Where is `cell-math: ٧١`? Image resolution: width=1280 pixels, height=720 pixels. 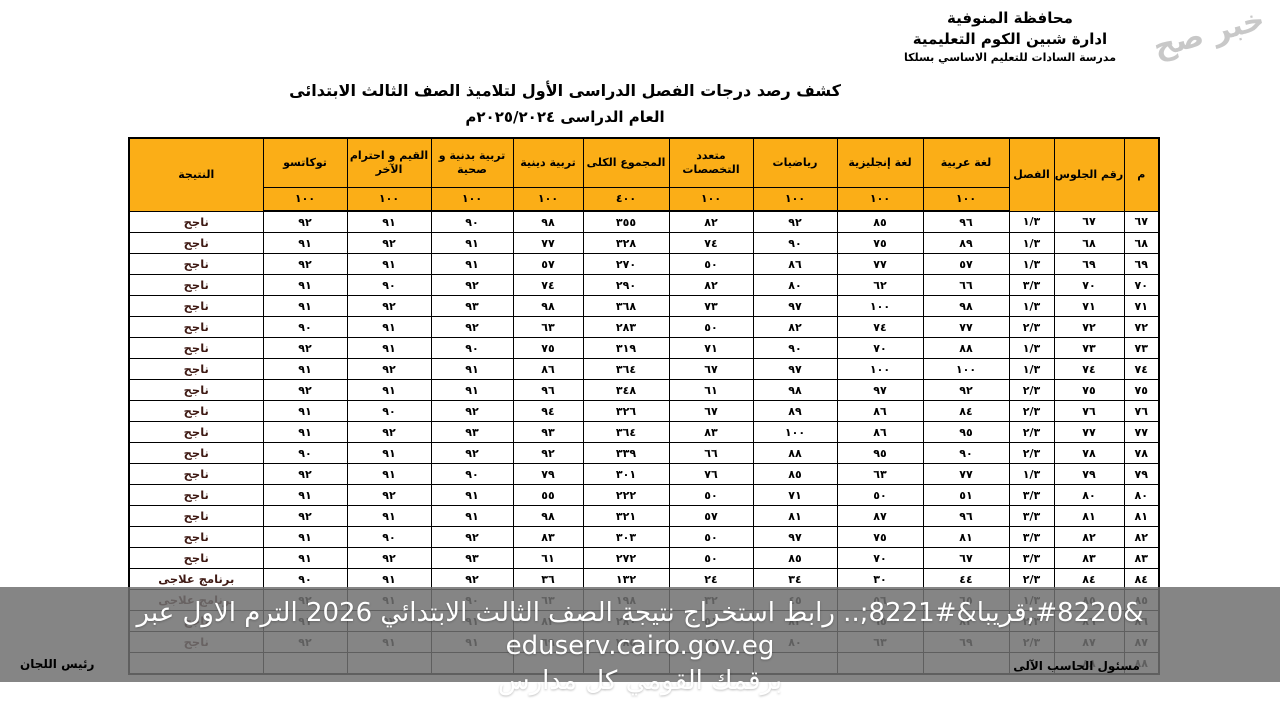 cell-math: ٧١ is located at coordinates (795, 495).